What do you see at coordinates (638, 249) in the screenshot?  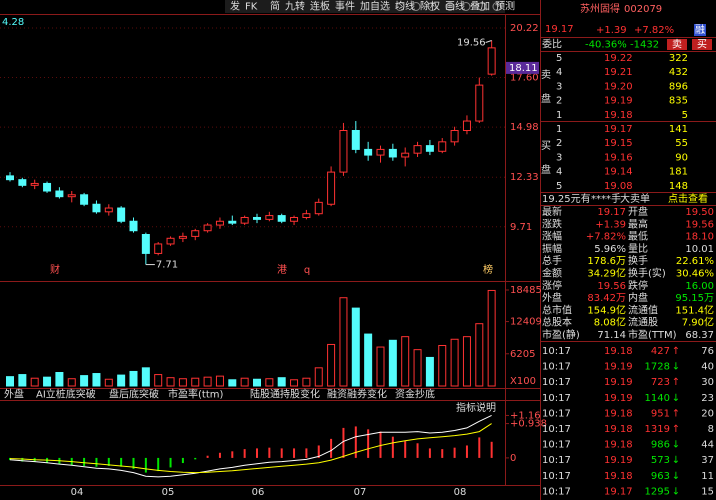 I see `stat-label: 量比` at bounding box center [638, 249].